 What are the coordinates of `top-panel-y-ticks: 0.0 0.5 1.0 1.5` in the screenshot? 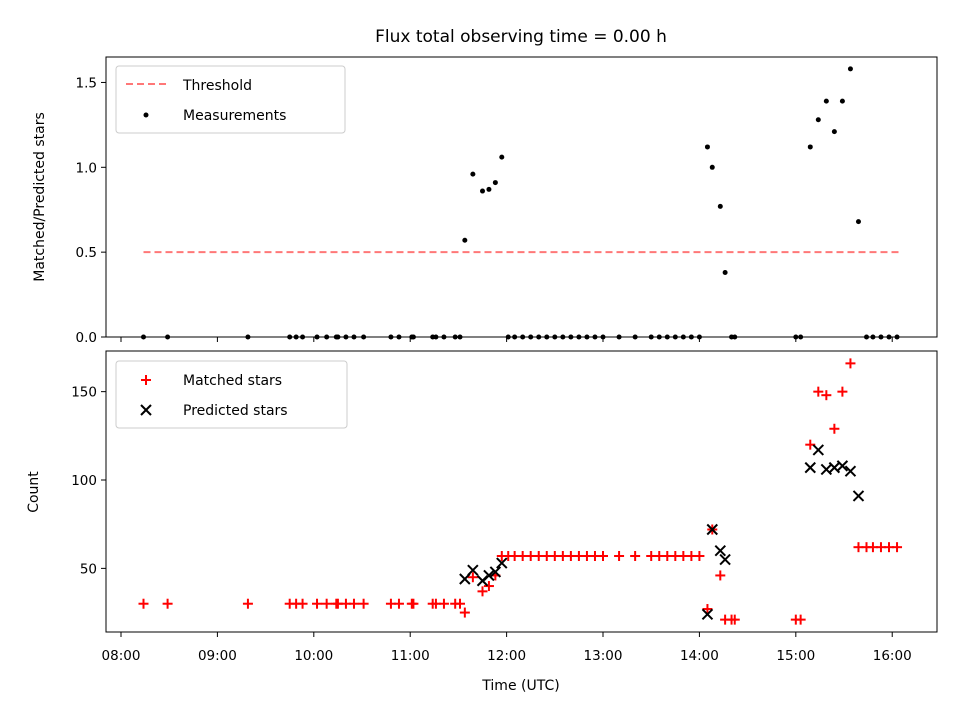 It's located at (91, 210).